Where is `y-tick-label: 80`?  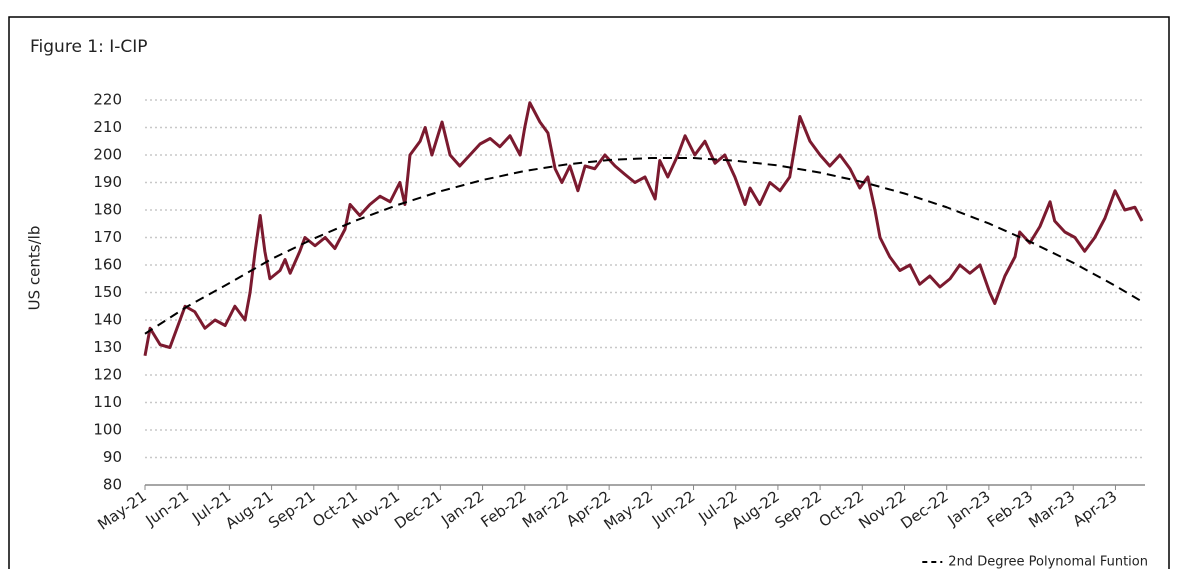
y-tick-label: 80 is located at coordinates (112, 485).